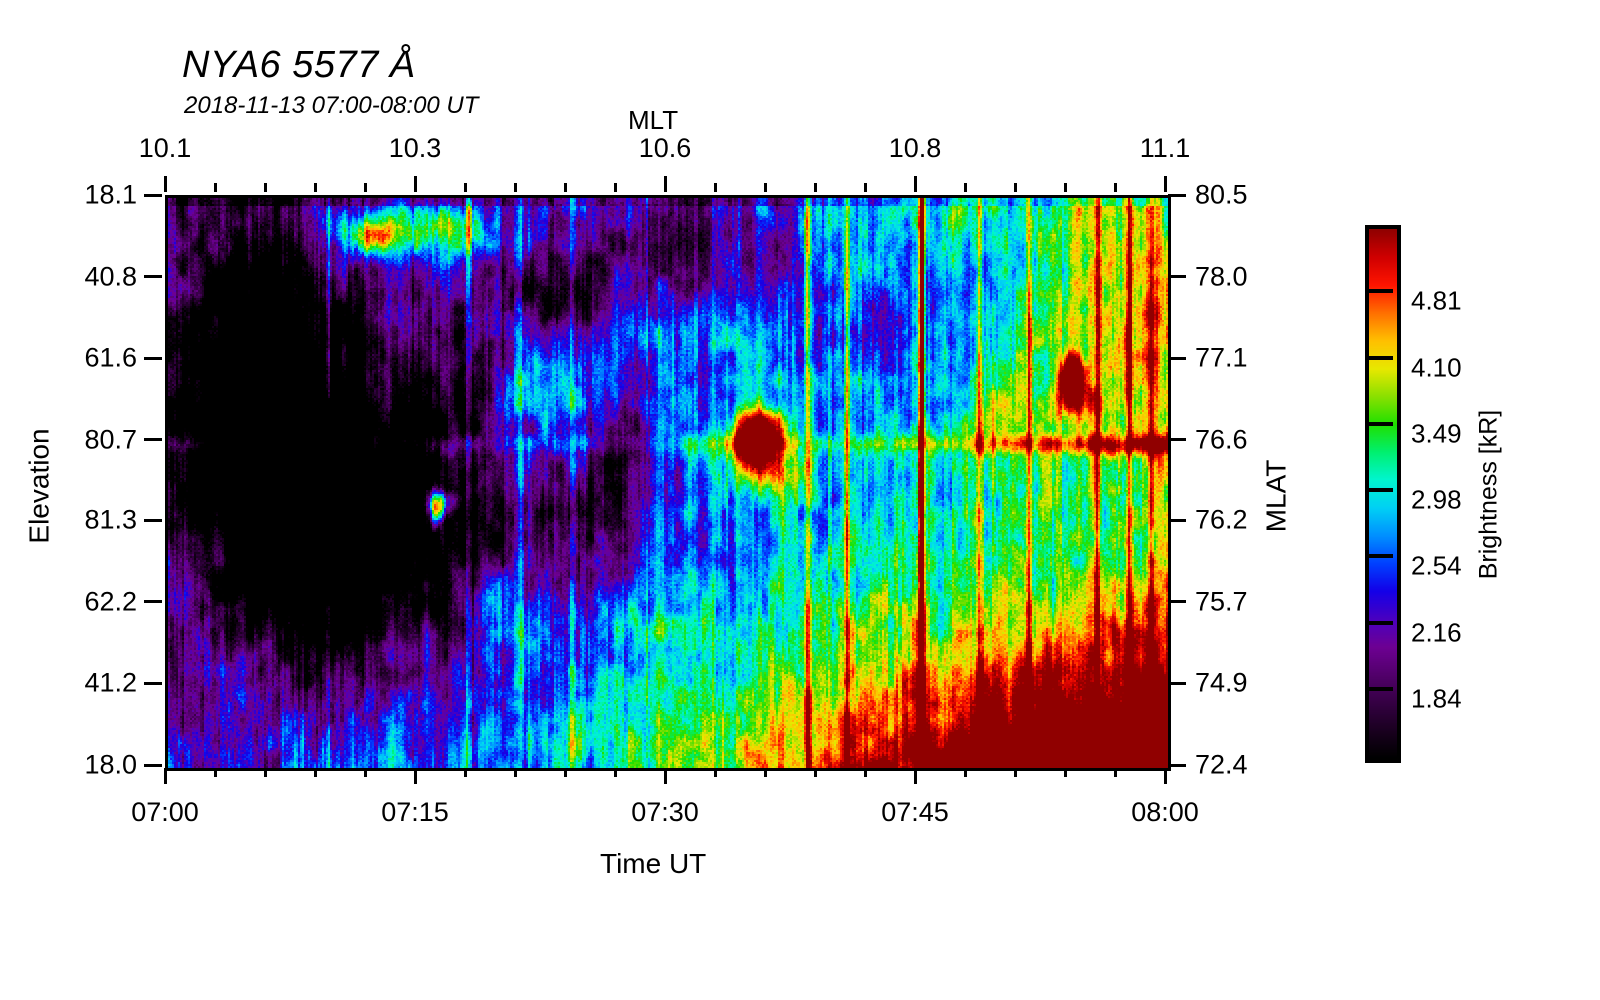 This screenshot has height=1000, width=1600. I want to click on mlat-tick-label: 80.5, so click(1221, 194).